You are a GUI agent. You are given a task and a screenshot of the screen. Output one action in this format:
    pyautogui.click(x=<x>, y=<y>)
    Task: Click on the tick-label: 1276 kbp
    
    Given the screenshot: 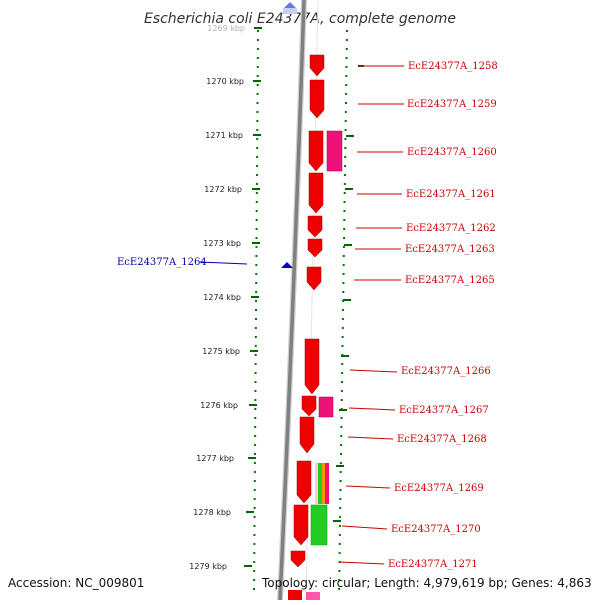 What is the action you would take?
    pyautogui.click(x=219, y=405)
    